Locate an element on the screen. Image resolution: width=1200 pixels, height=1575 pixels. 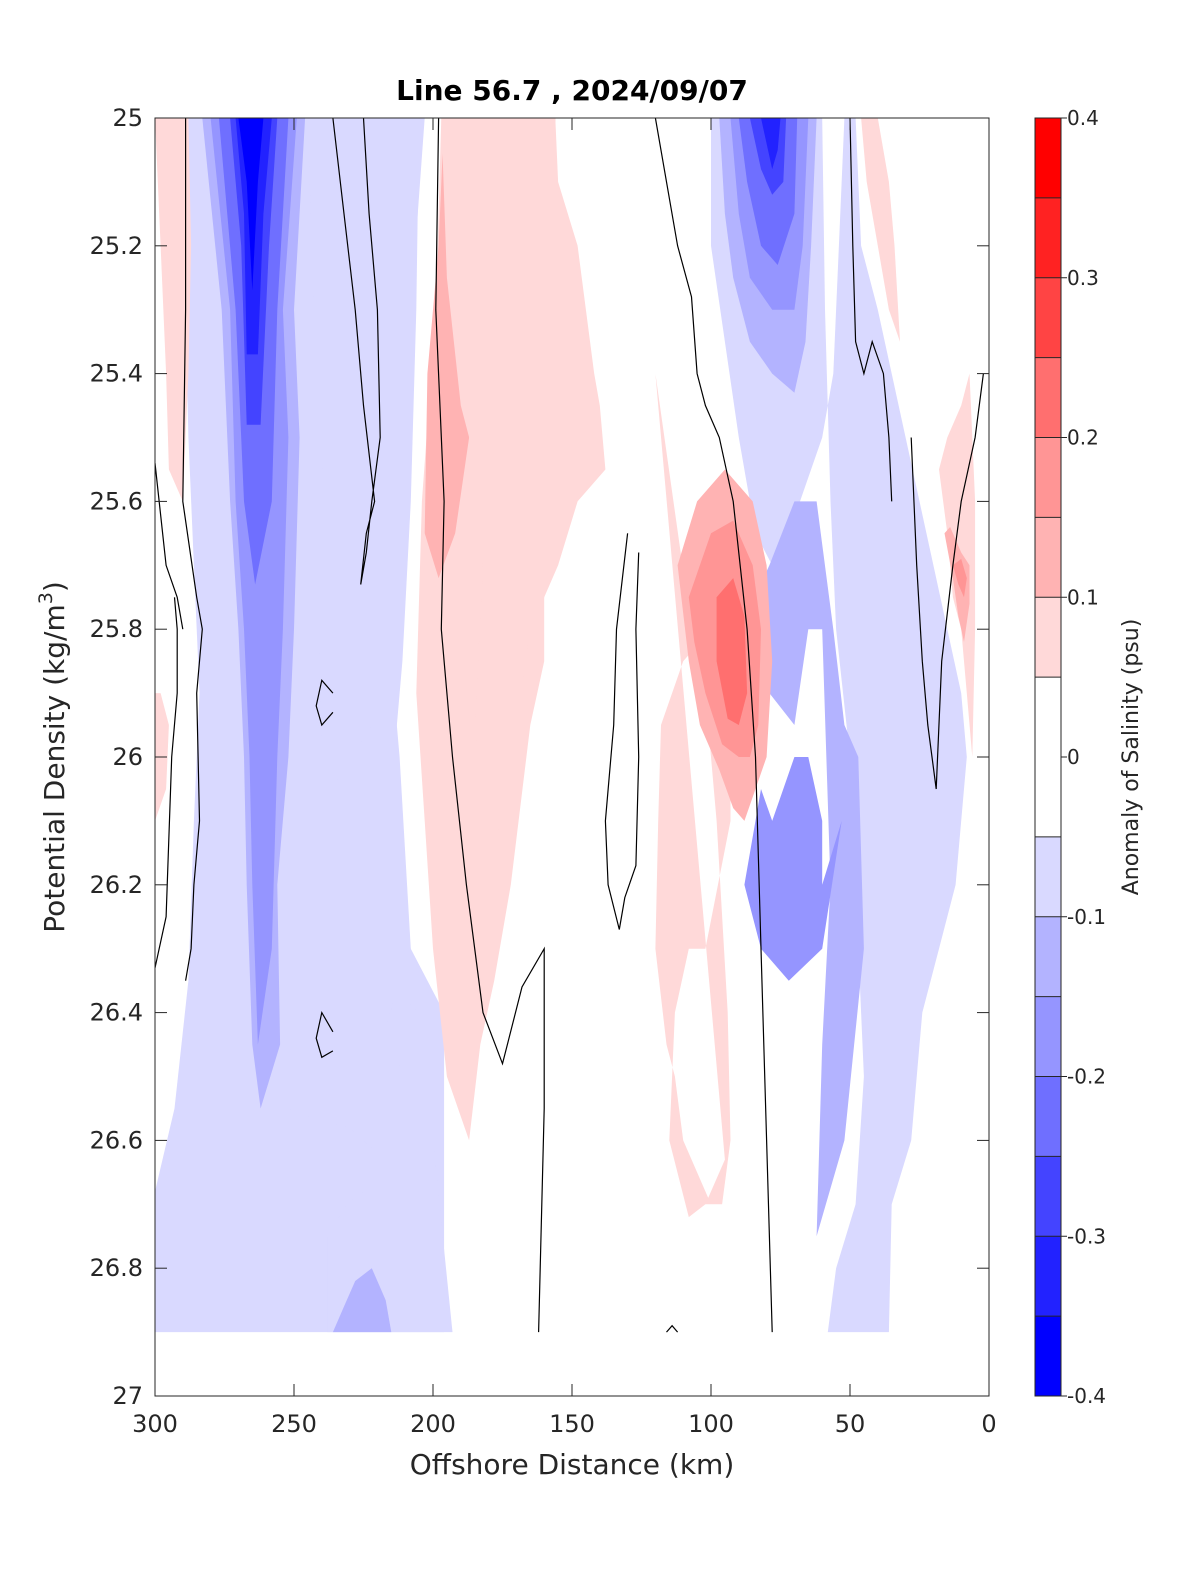
y-tick-label: 26 is located at coordinates (127, 757).